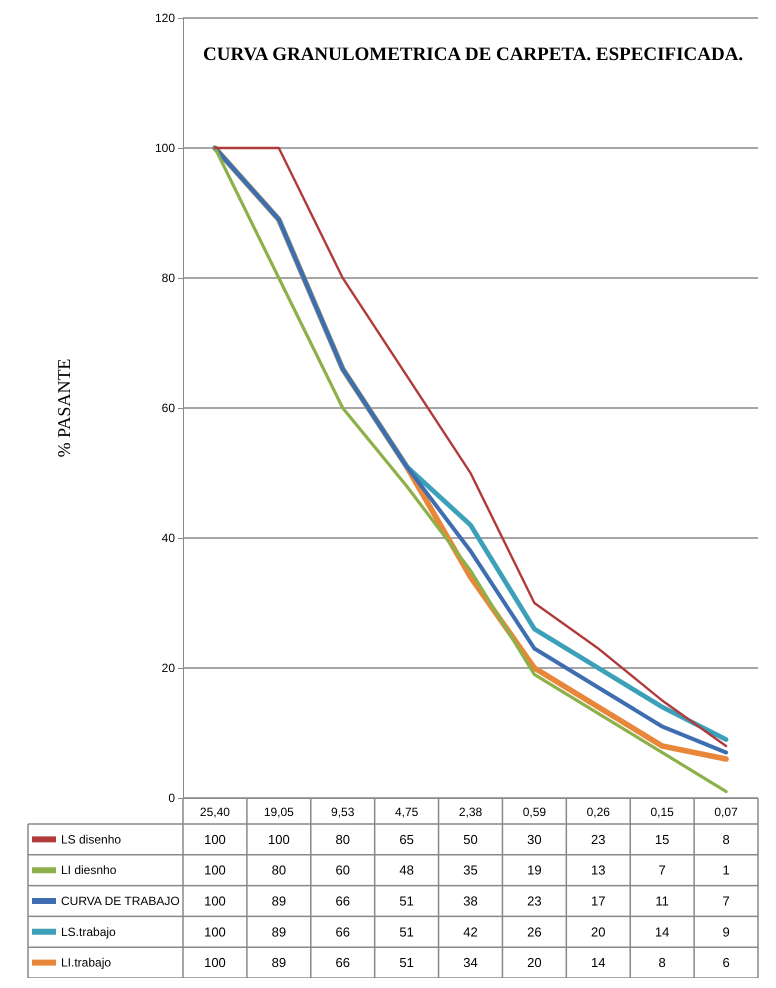  Describe the element at coordinates (726, 962) in the screenshot. I see `data-label: 6` at that location.